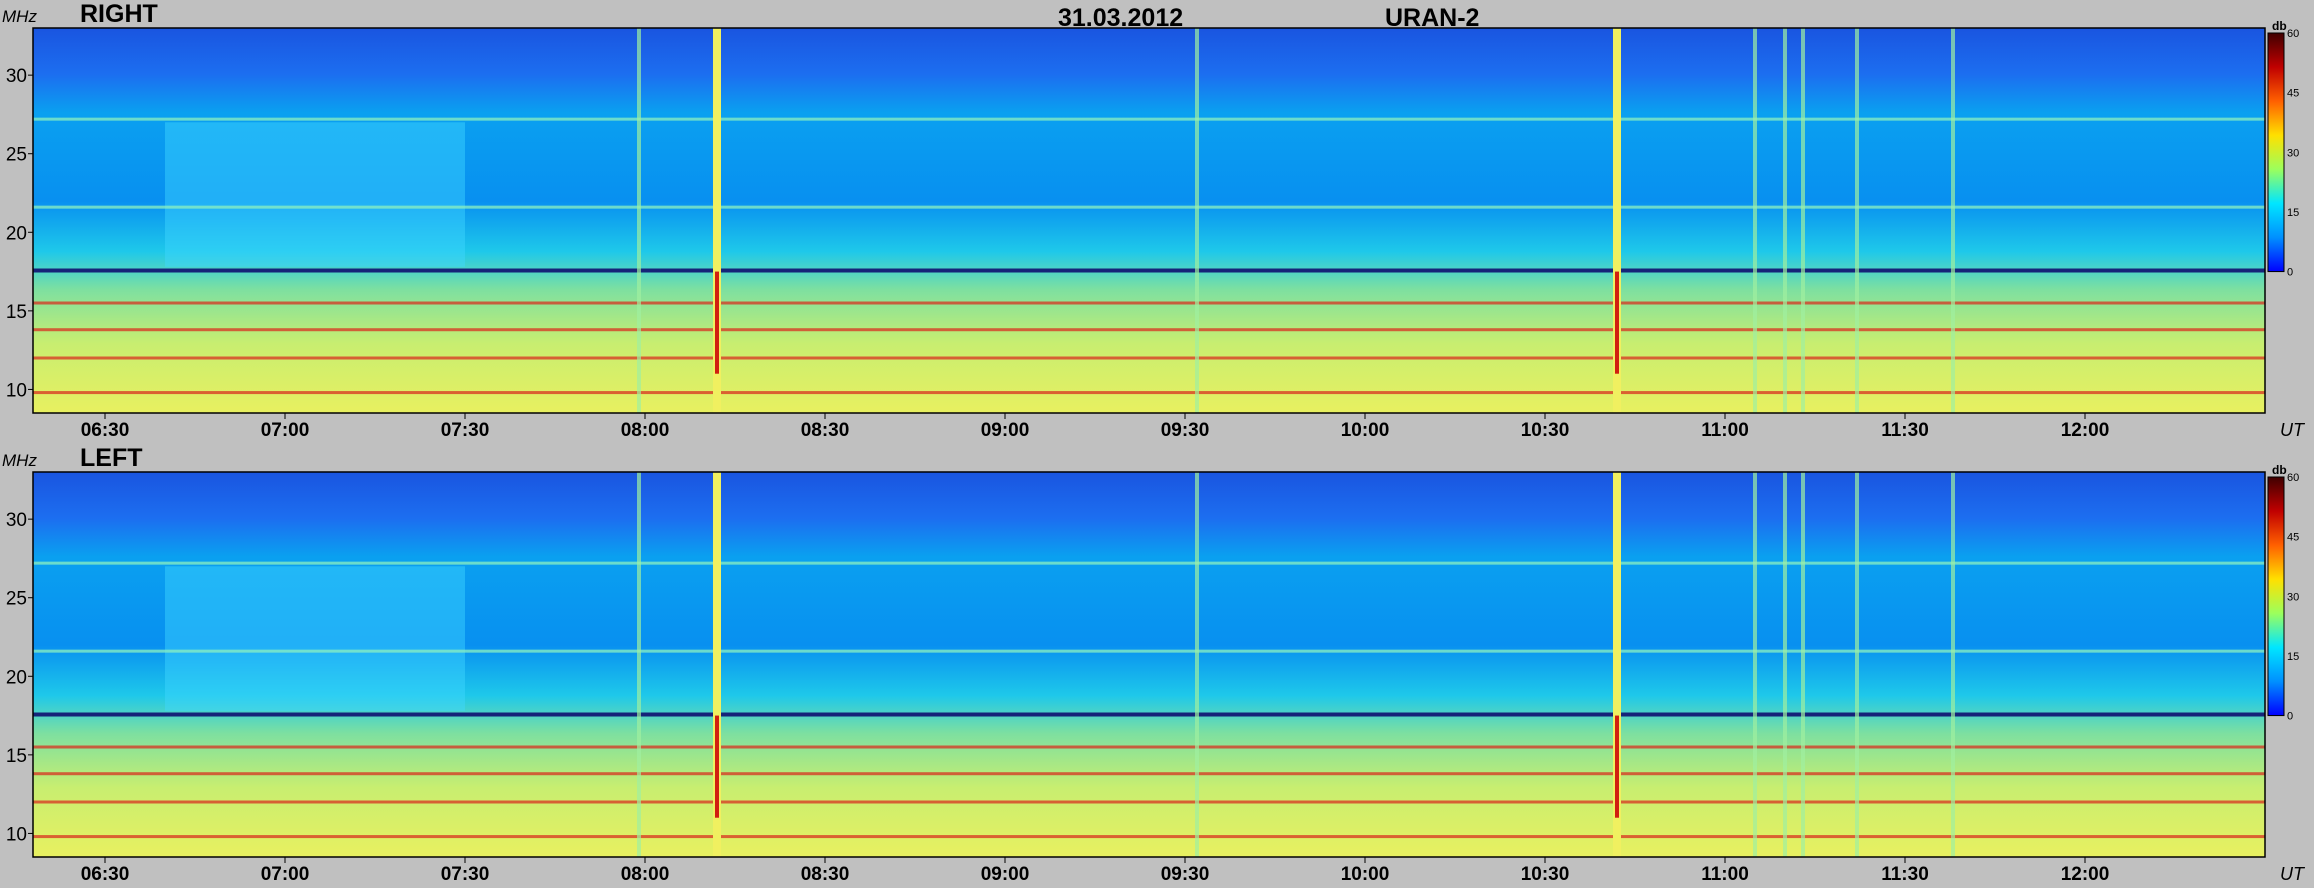  I want to click on panel-title: RIGHT, so click(119, 14).